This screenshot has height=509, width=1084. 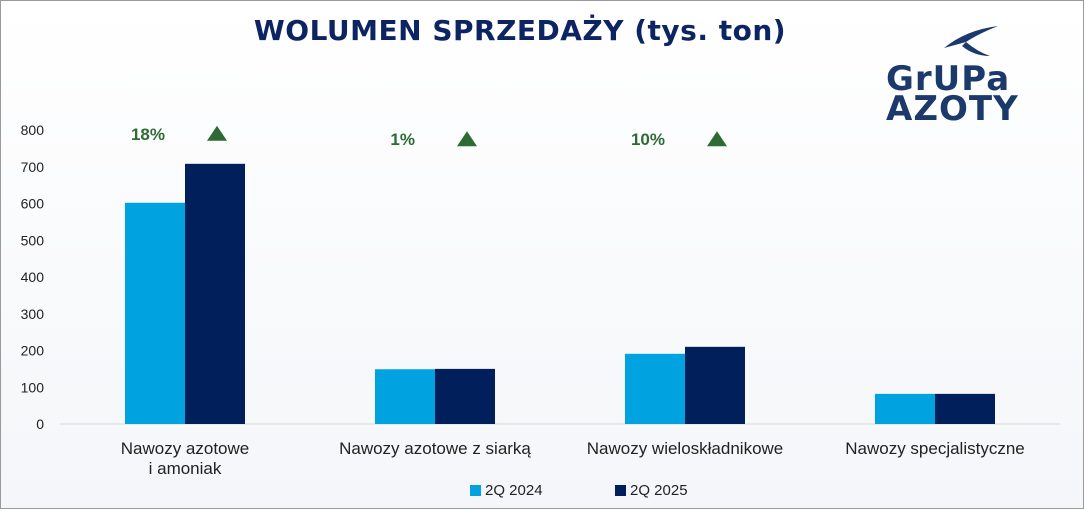 I want to click on x-category-label: Nawozy azotowe z siarką, so click(x=435, y=448).